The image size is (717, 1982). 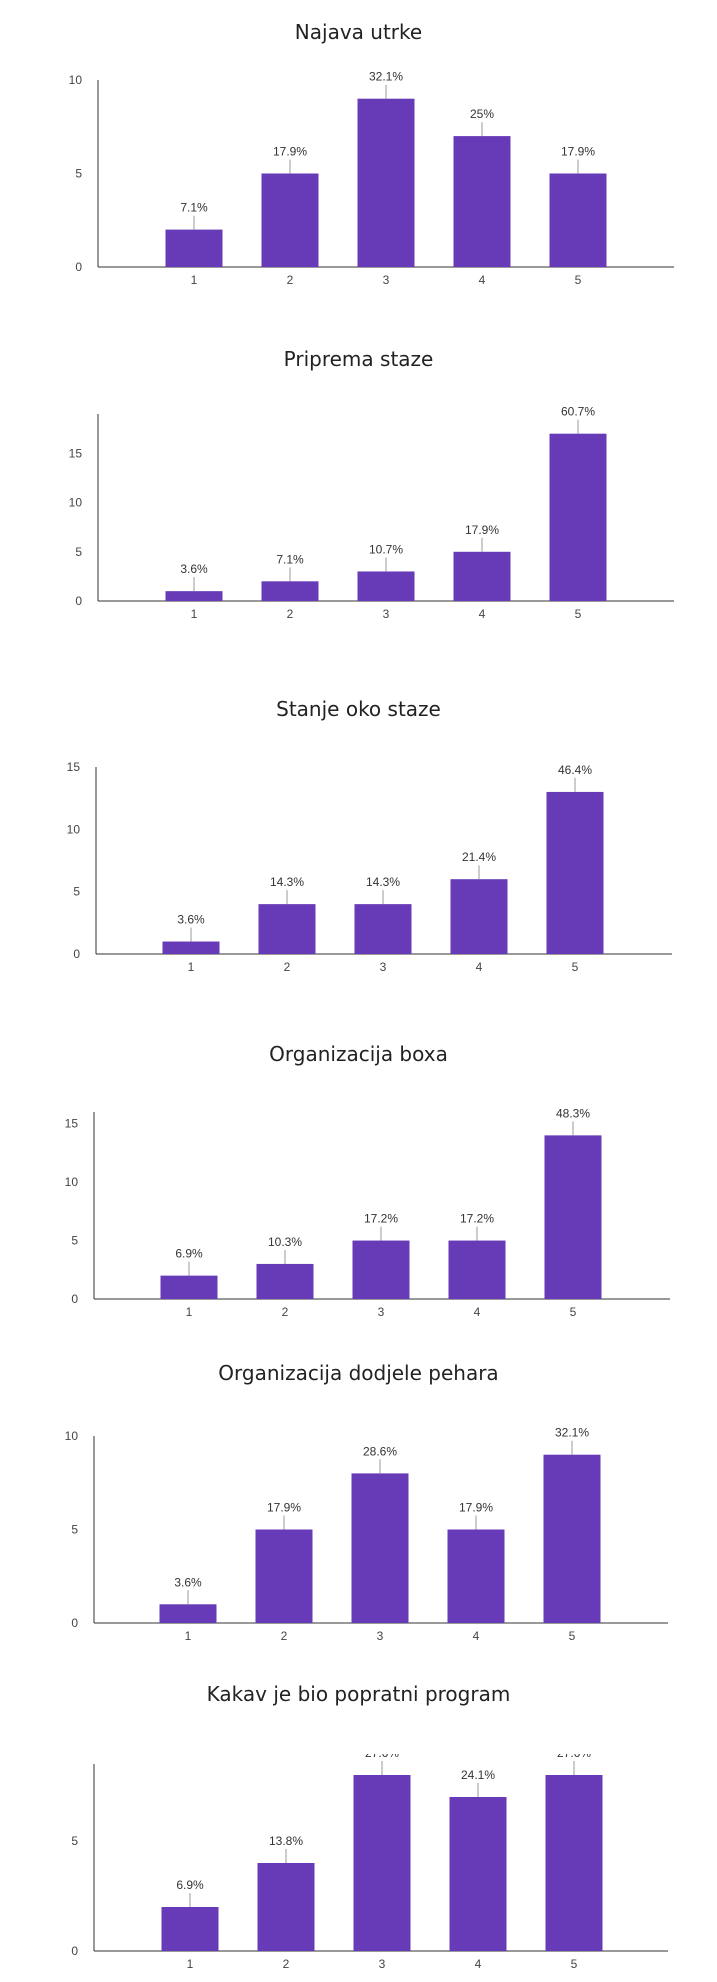 I want to click on chart-title: Organizacija dodjele pehara, so click(x=358, y=1373).